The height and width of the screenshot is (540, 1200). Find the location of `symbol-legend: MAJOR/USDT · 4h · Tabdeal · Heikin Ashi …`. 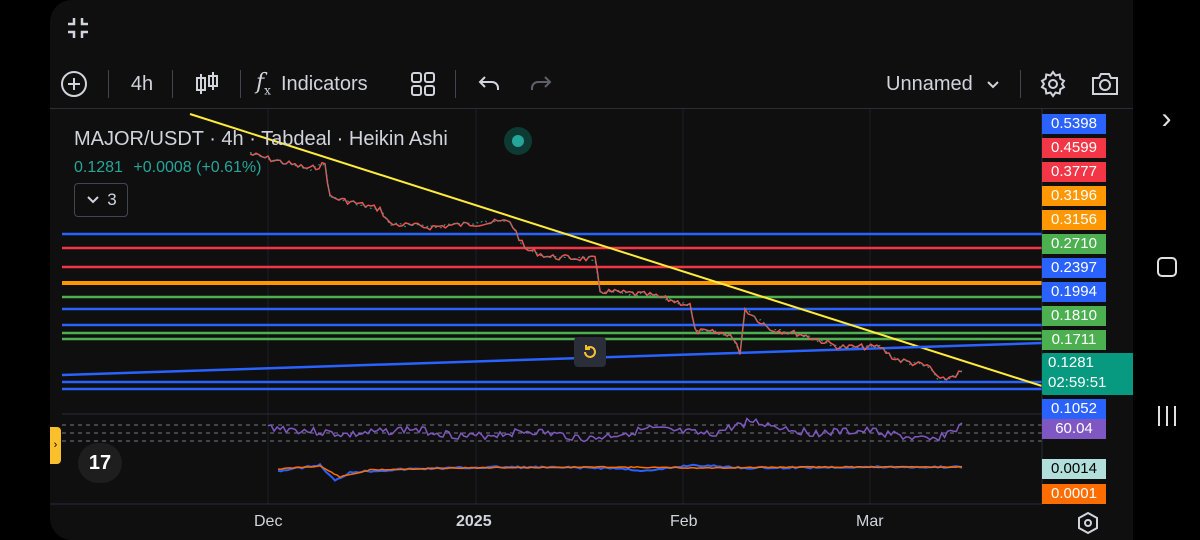

symbol-legend: MAJOR/USDT · 4h · Tabdeal · Heikin Ashi … is located at coordinates (261, 172).